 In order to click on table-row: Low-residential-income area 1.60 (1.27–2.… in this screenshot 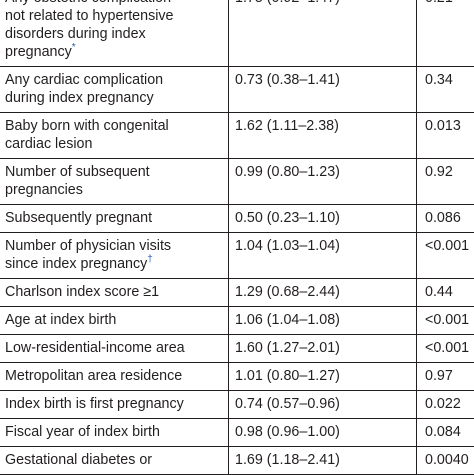, I will do `click(237, 349)`.